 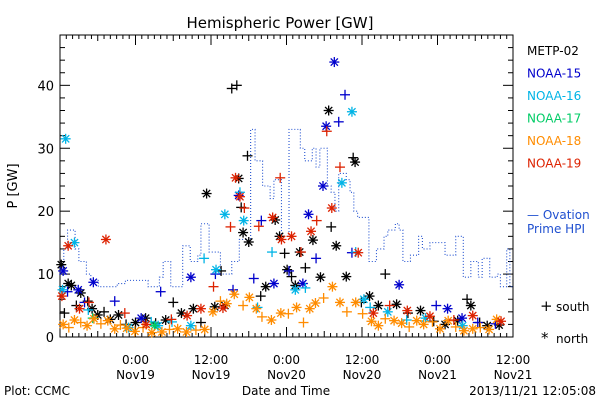 I want to click on ovation-legend-line1: — Ovation, so click(x=558, y=215).